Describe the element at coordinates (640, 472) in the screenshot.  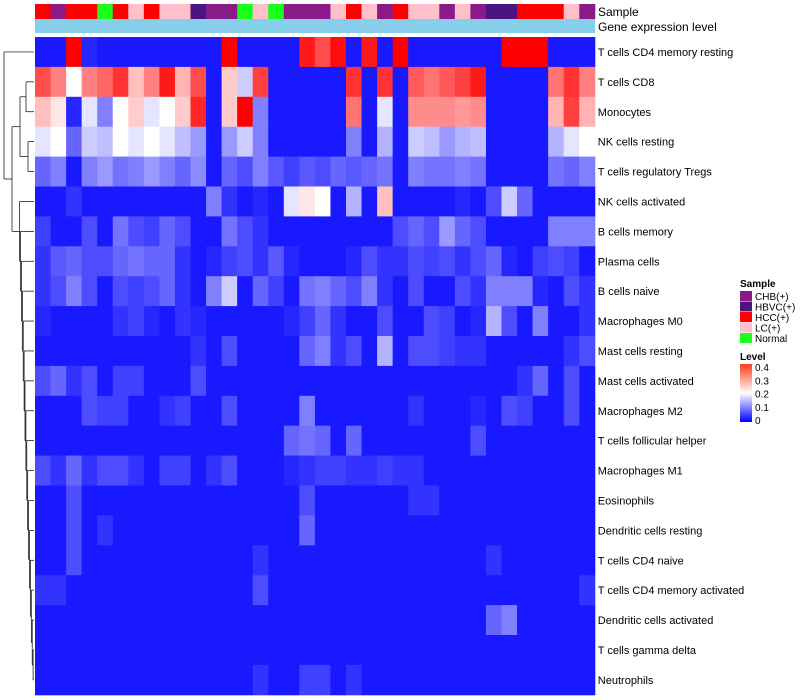
I see `row-label: Macrophages M1` at that location.